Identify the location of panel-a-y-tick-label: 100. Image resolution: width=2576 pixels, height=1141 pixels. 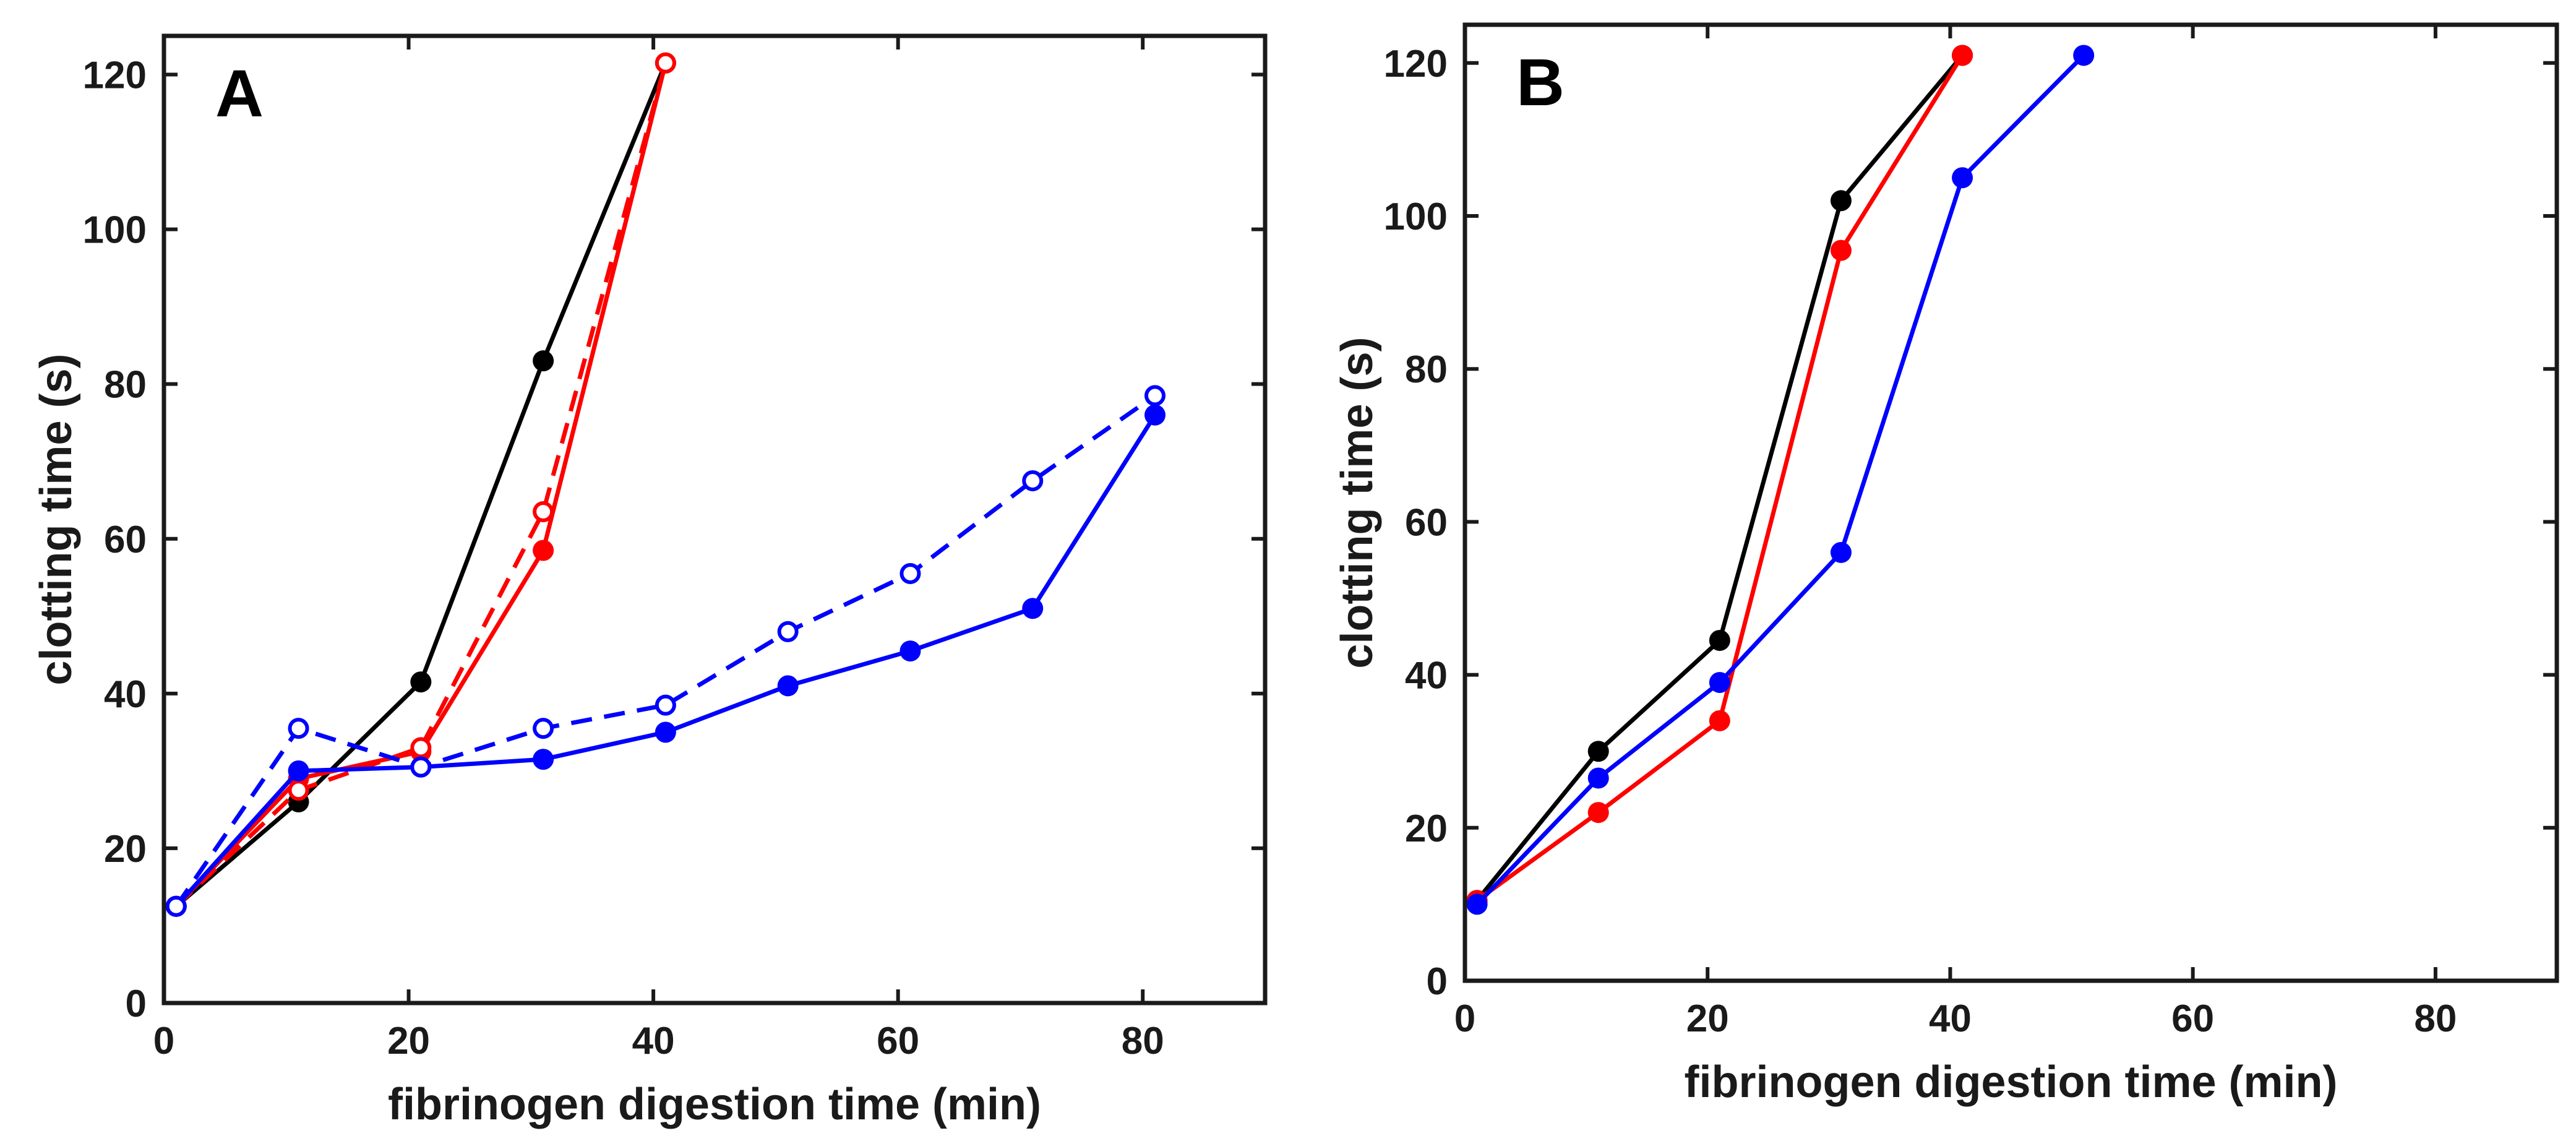
(115, 231).